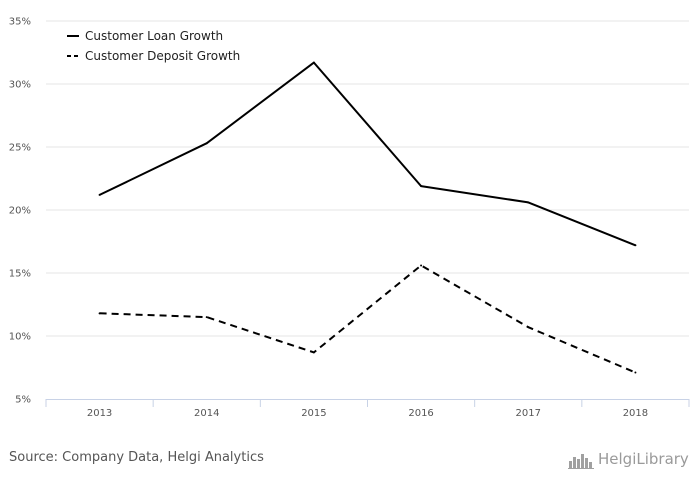  I want to click on brand-logo: HelgiLibrary, so click(628, 459).